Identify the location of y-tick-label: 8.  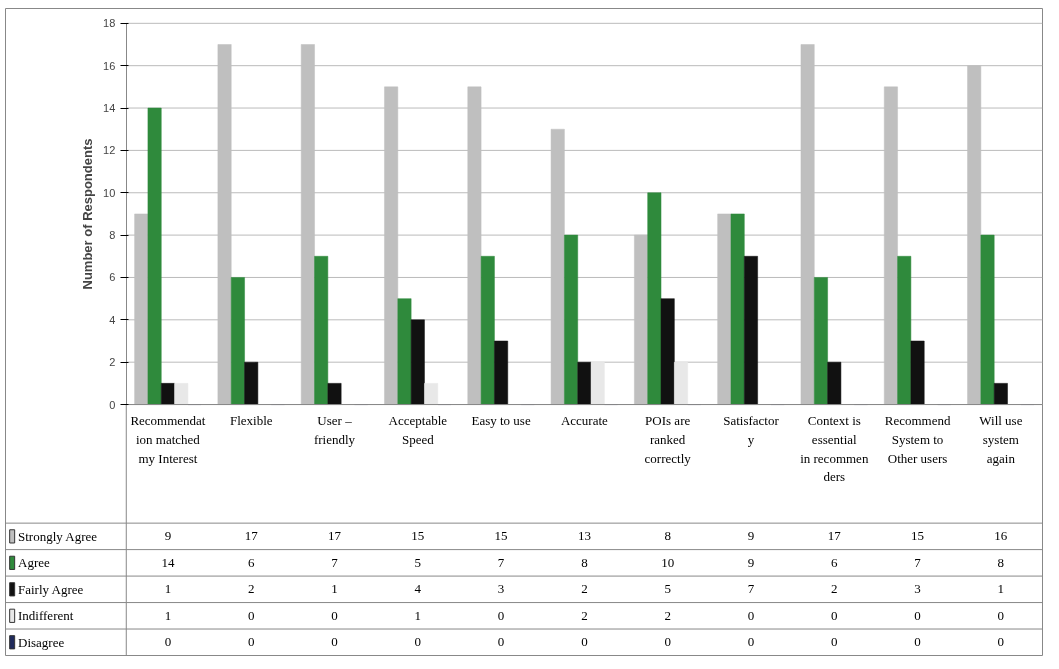
(112, 235).